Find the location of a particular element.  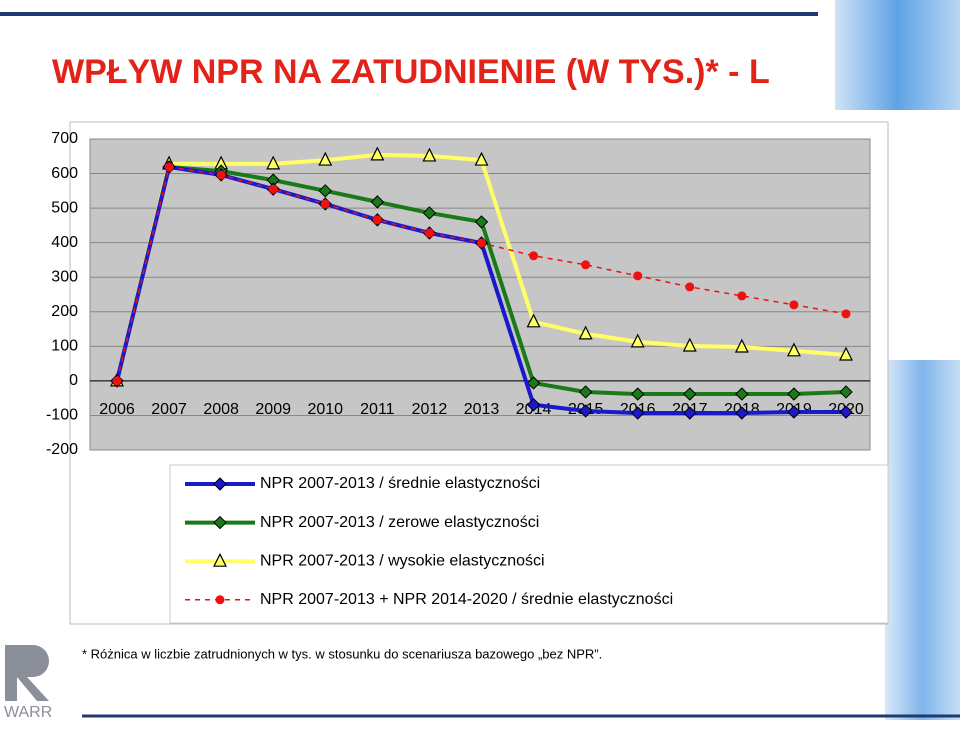

legend-label: NPR 2007-2013 / średnie elastyczności is located at coordinates (400, 483).